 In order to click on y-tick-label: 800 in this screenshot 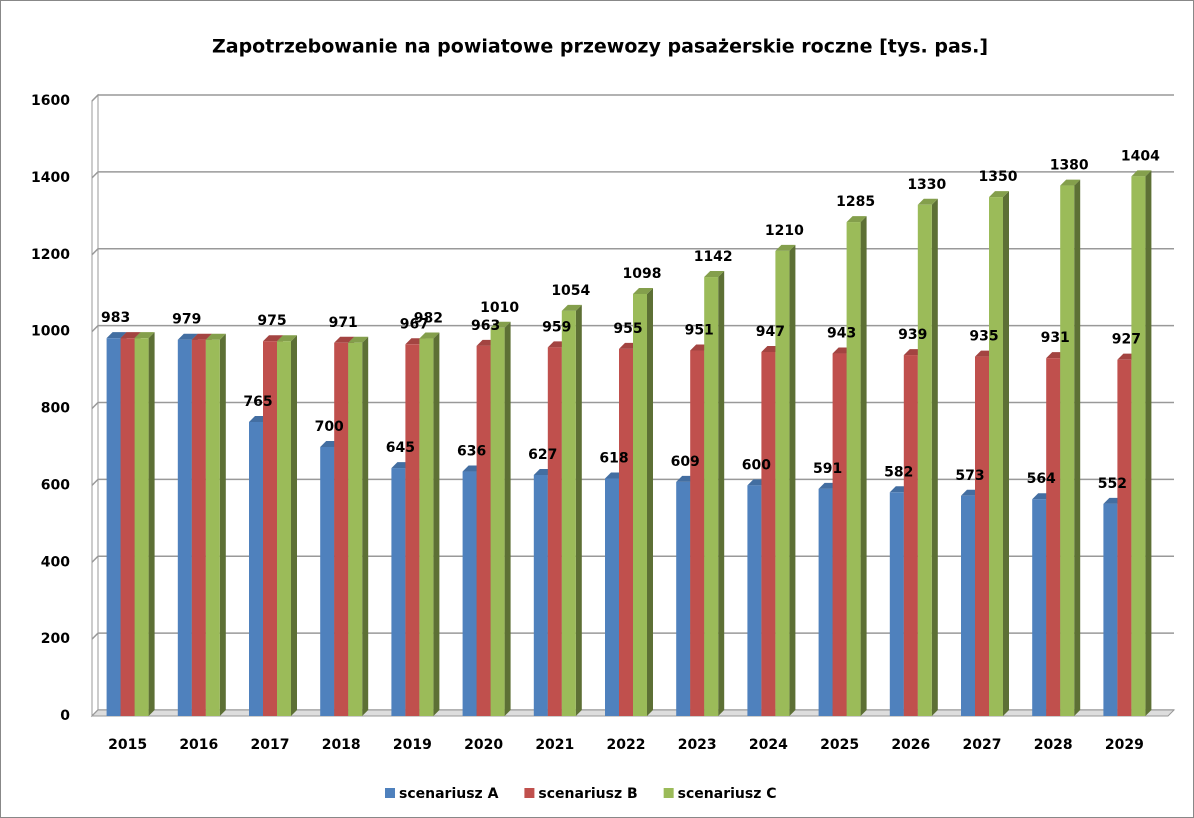, I will do `click(55, 409)`.